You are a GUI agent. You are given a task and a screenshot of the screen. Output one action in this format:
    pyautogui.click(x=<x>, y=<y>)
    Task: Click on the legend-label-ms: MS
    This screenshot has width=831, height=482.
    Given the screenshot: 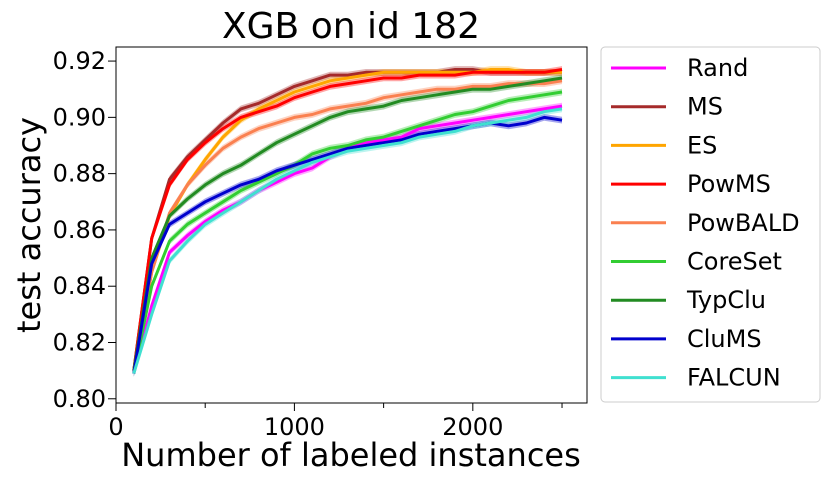 What is the action you would take?
    pyautogui.click(x=705, y=107)
    